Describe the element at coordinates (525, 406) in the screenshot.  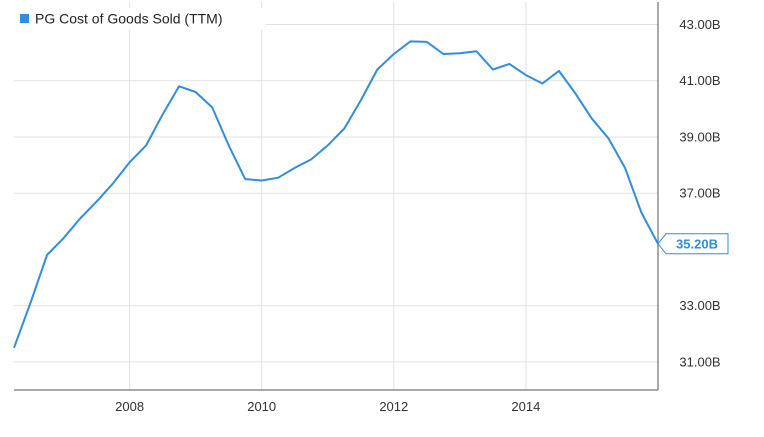
I see `x-tick-label: 2014` at that location.